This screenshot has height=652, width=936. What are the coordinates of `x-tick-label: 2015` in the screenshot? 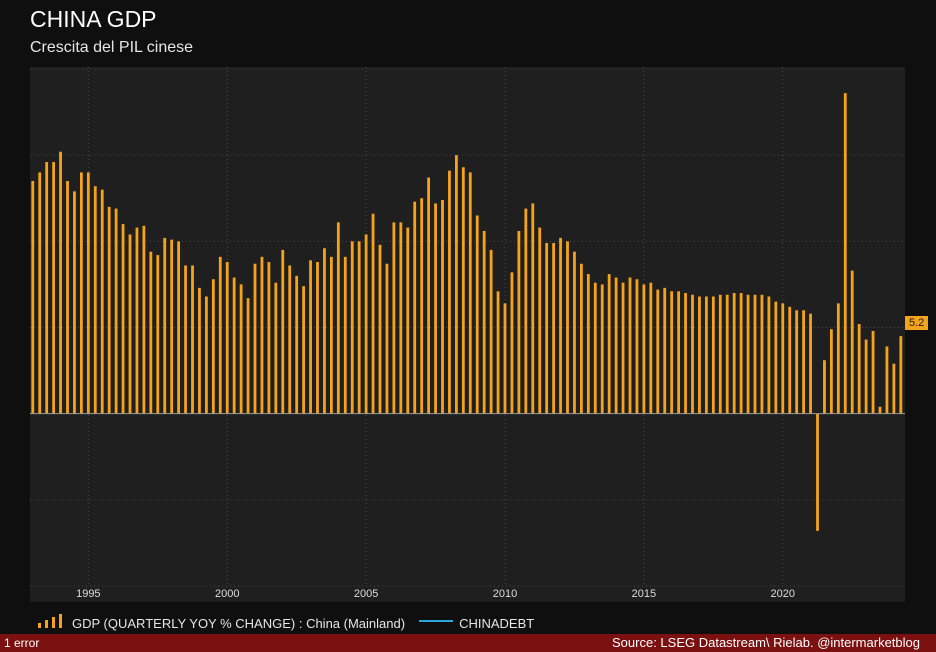 It's located at (644, 594).